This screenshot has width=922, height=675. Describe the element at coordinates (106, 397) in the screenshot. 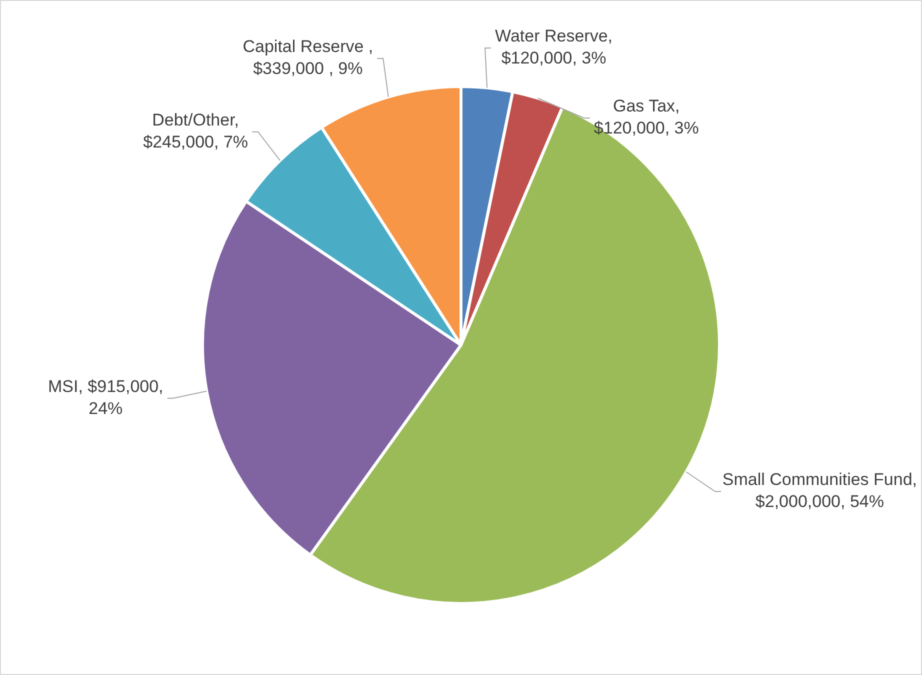

I see `slice-label: MSI, $915,000, 24%` at that location.